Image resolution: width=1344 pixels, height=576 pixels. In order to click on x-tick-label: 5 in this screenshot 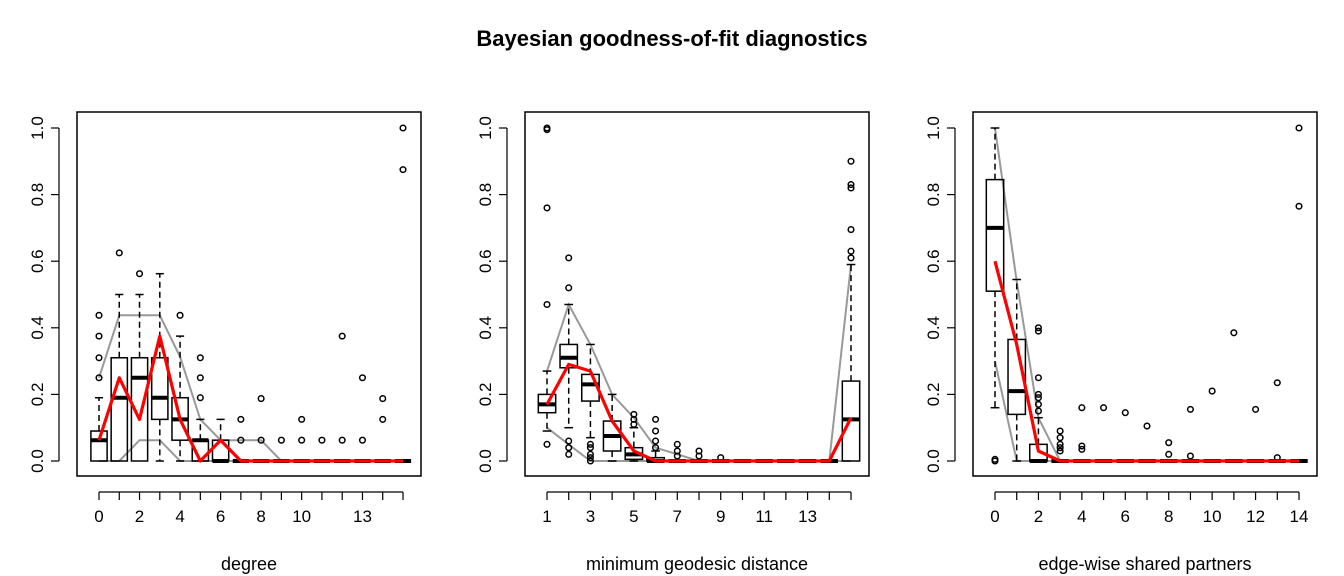, I will do `click(633, 516)`.